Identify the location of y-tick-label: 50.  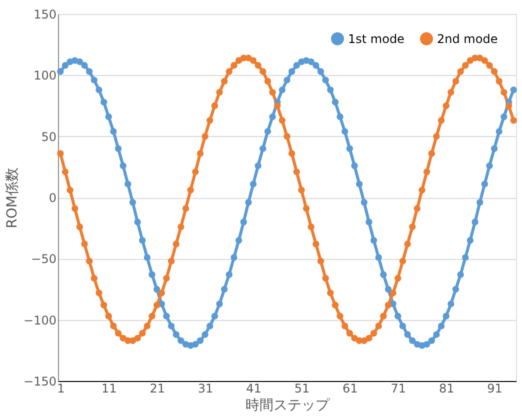
(48, 137).